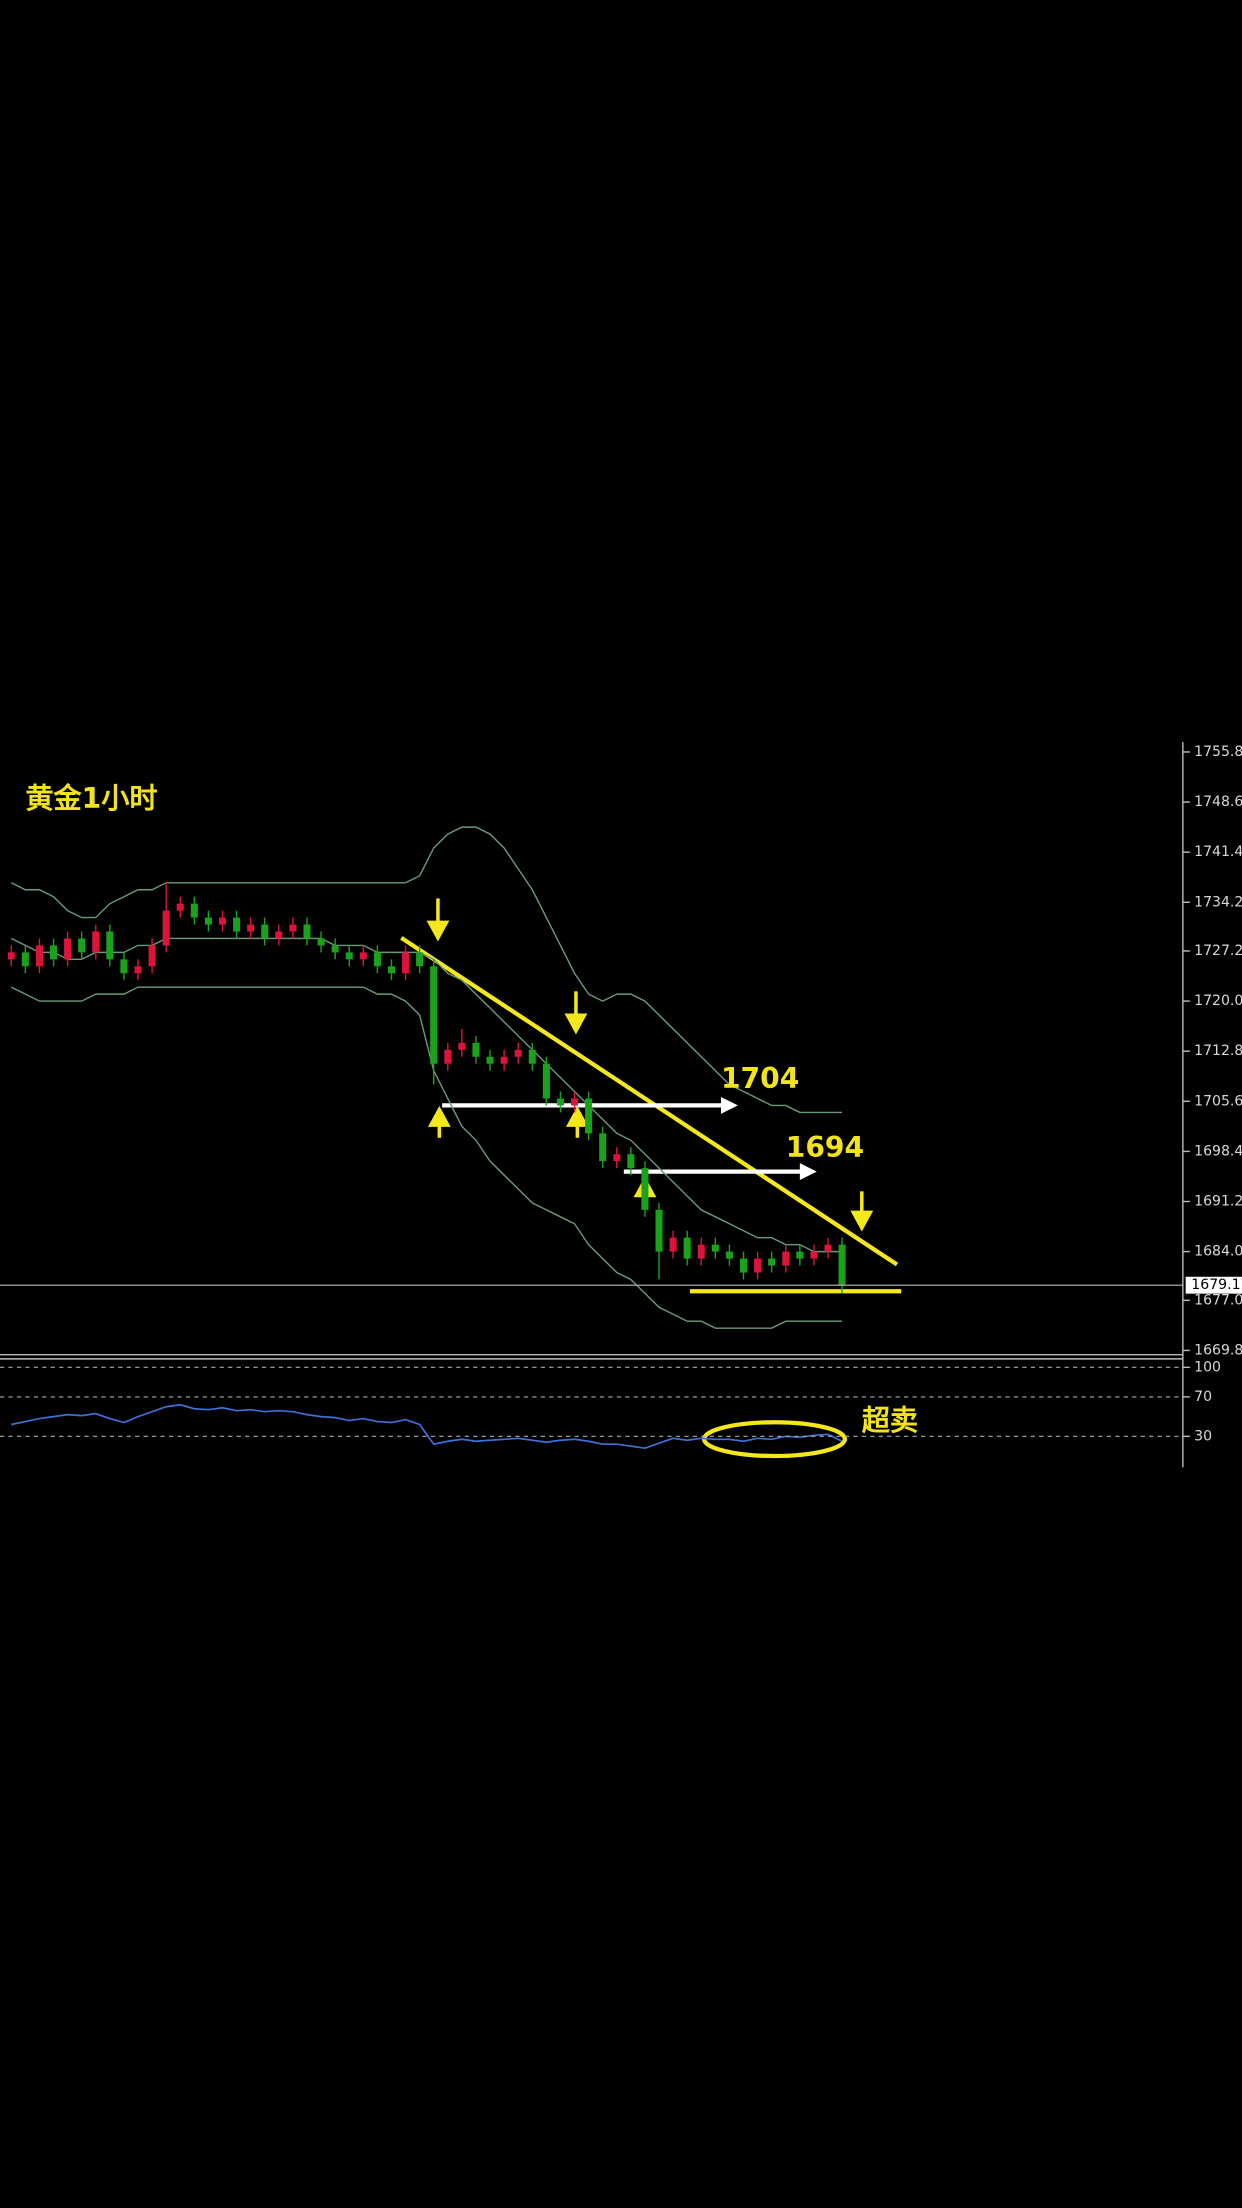 The height and width of the screenshot is (2208, 1242). What do you see at coordinates (1218, 1051) in the screenshot?
I see `y-tick-label: 1712.80` at bounding box center [1218, 1051].